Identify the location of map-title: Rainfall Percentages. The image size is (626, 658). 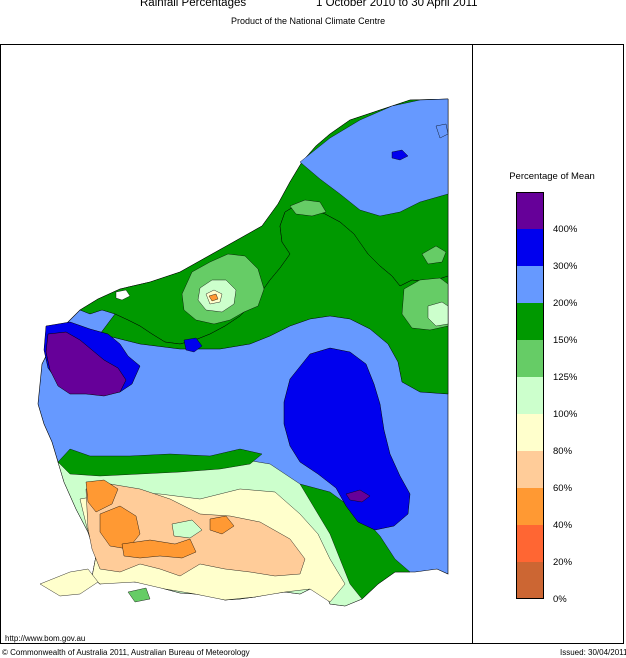
(193, 4).